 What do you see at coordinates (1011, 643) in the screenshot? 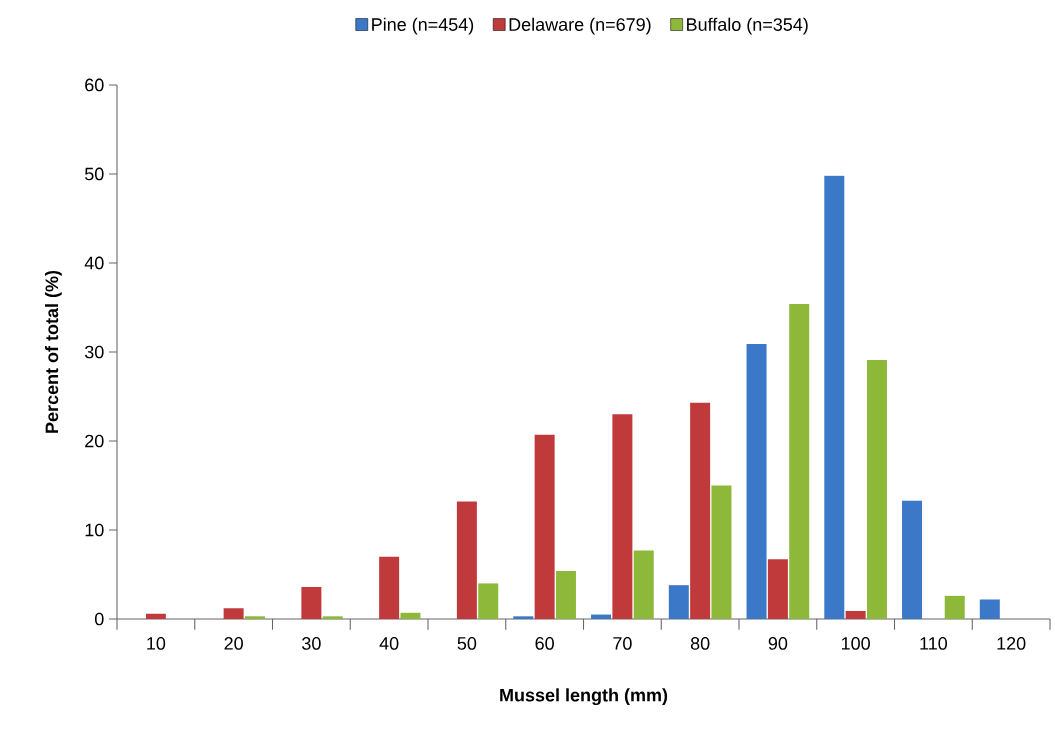
I see `x-tick-label: 120` at bounding box center [1011, 643].